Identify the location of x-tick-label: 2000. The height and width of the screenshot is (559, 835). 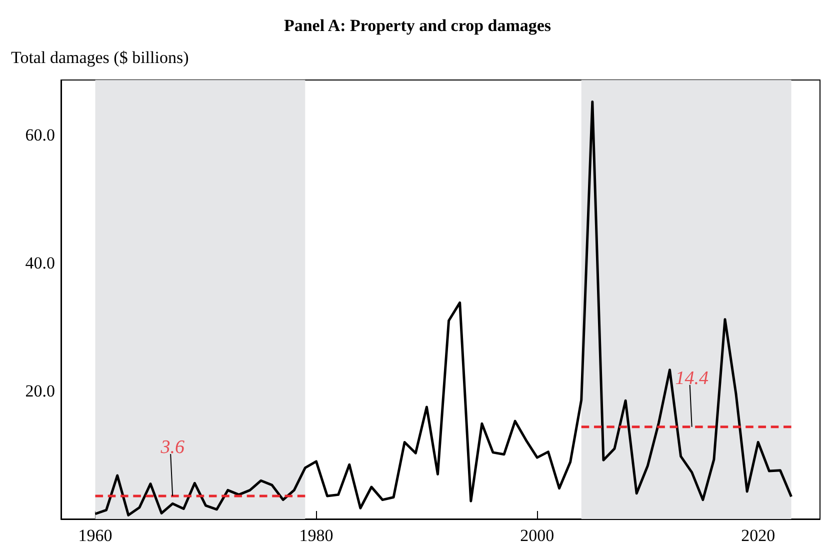
(537, 535).